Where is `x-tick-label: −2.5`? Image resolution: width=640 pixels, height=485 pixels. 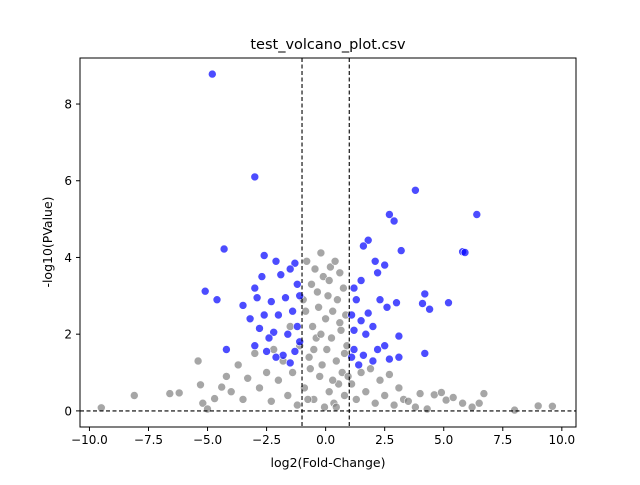
x-tick-label: −2.5 is located at coordinates (266, 440).